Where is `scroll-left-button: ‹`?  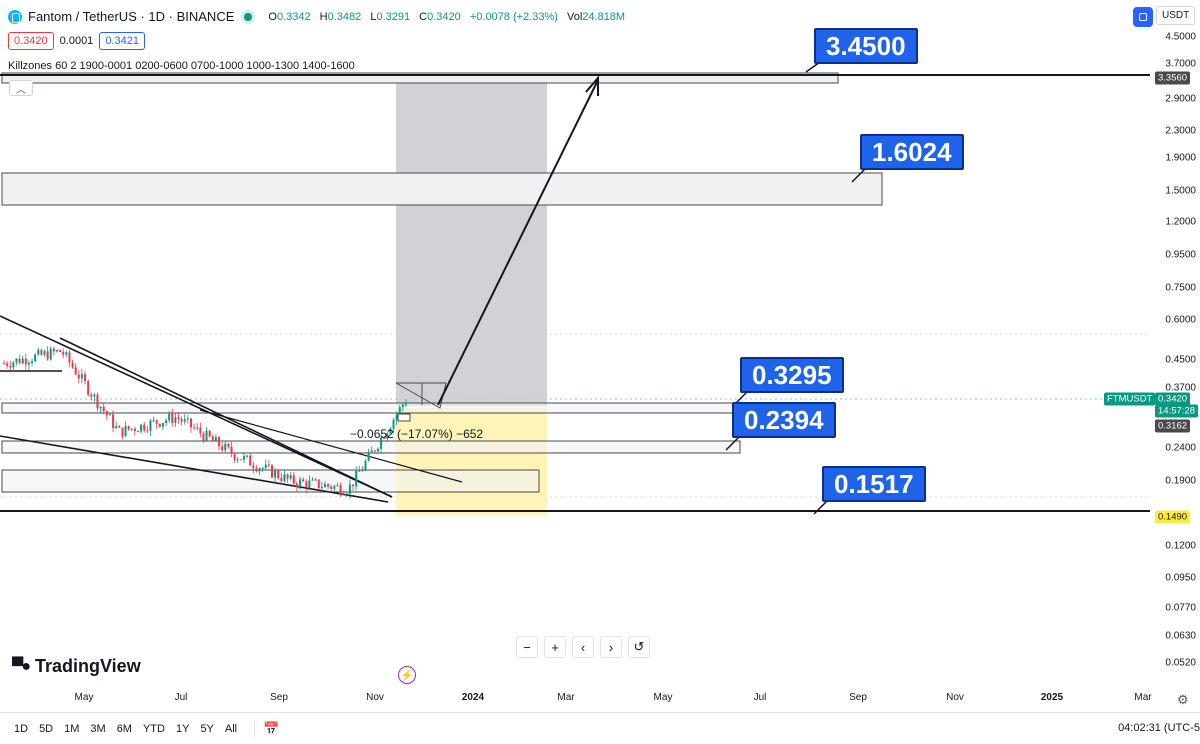 scroll-left-button: ‹ is located at coordinates (583, 647).